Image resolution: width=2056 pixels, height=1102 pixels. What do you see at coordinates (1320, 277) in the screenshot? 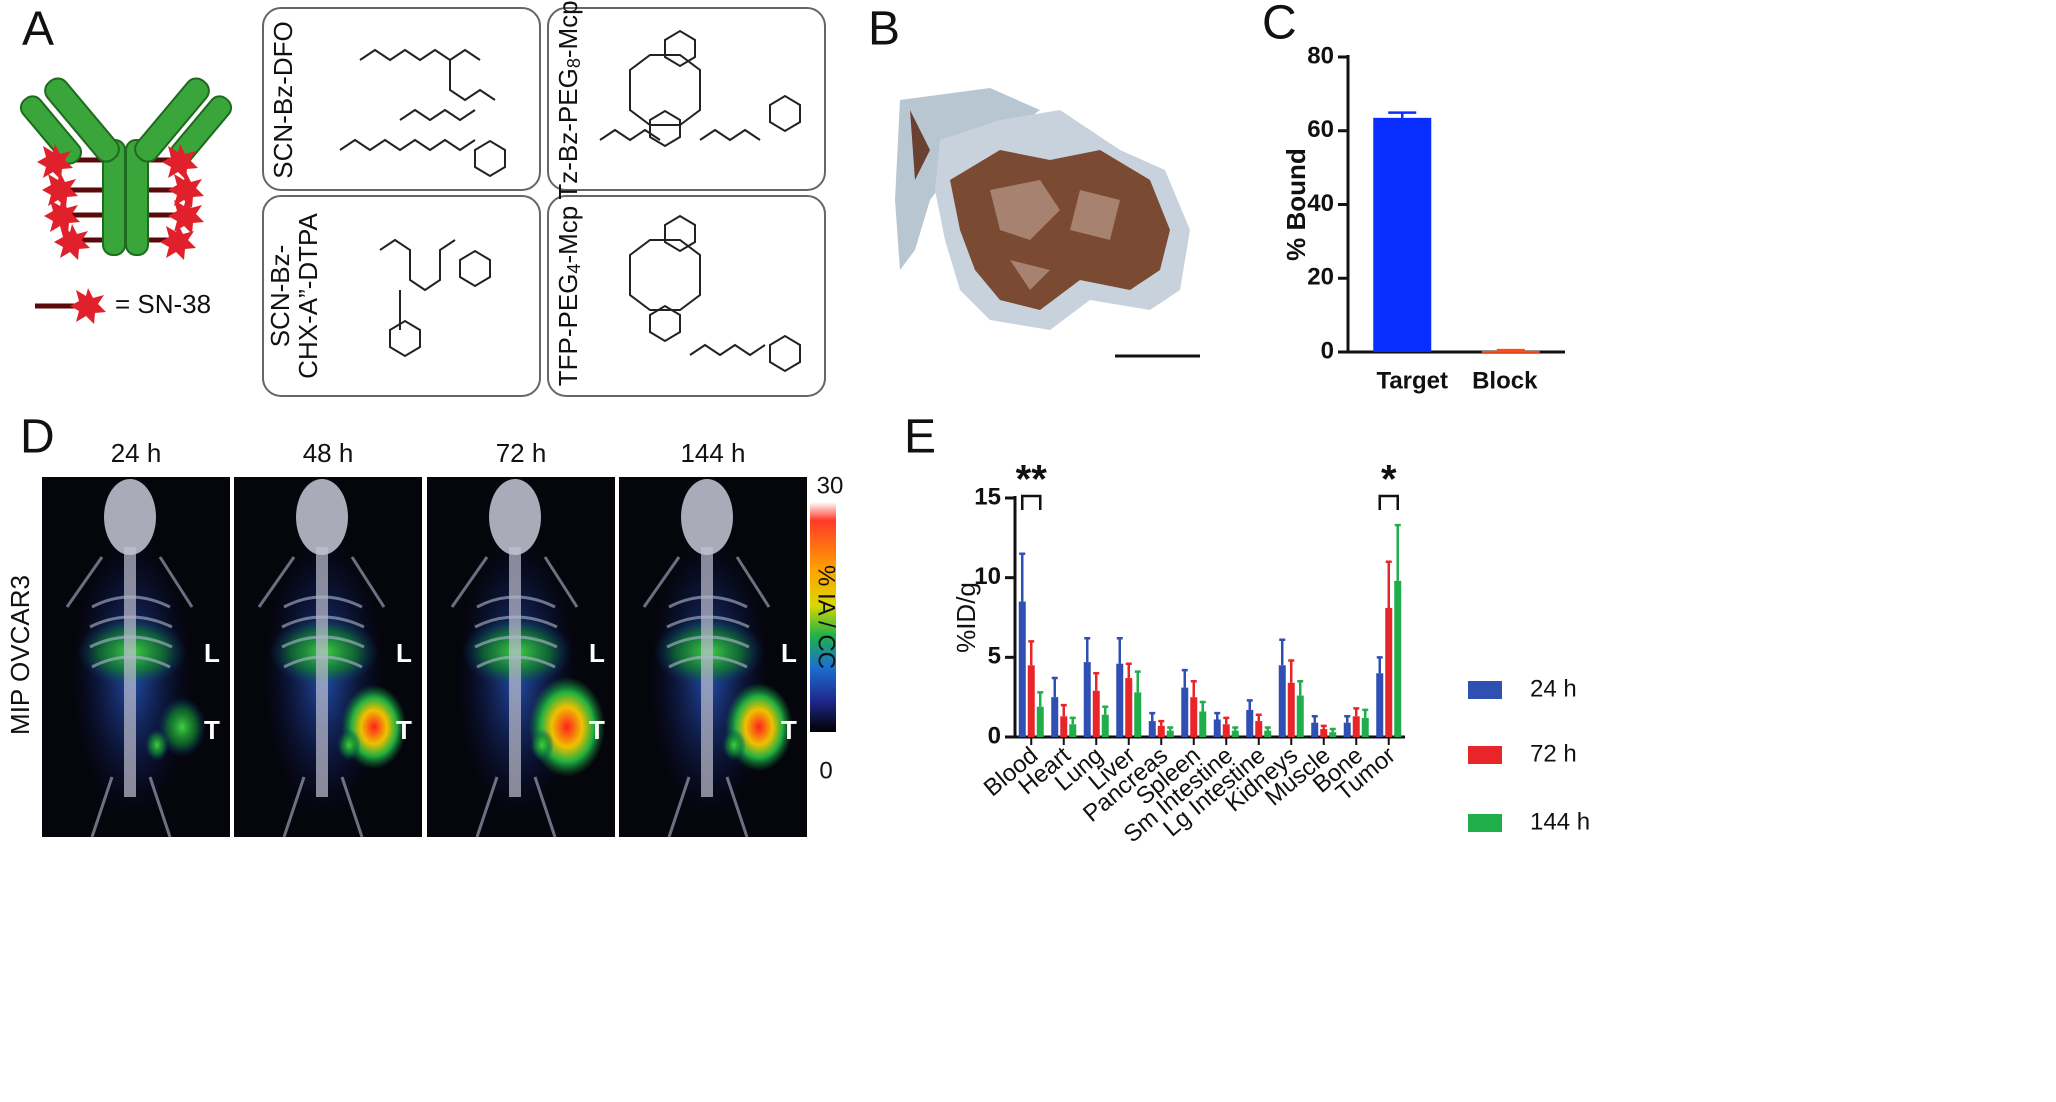
I see `y-tick-label: 20` at bounding box center [1320, 277].